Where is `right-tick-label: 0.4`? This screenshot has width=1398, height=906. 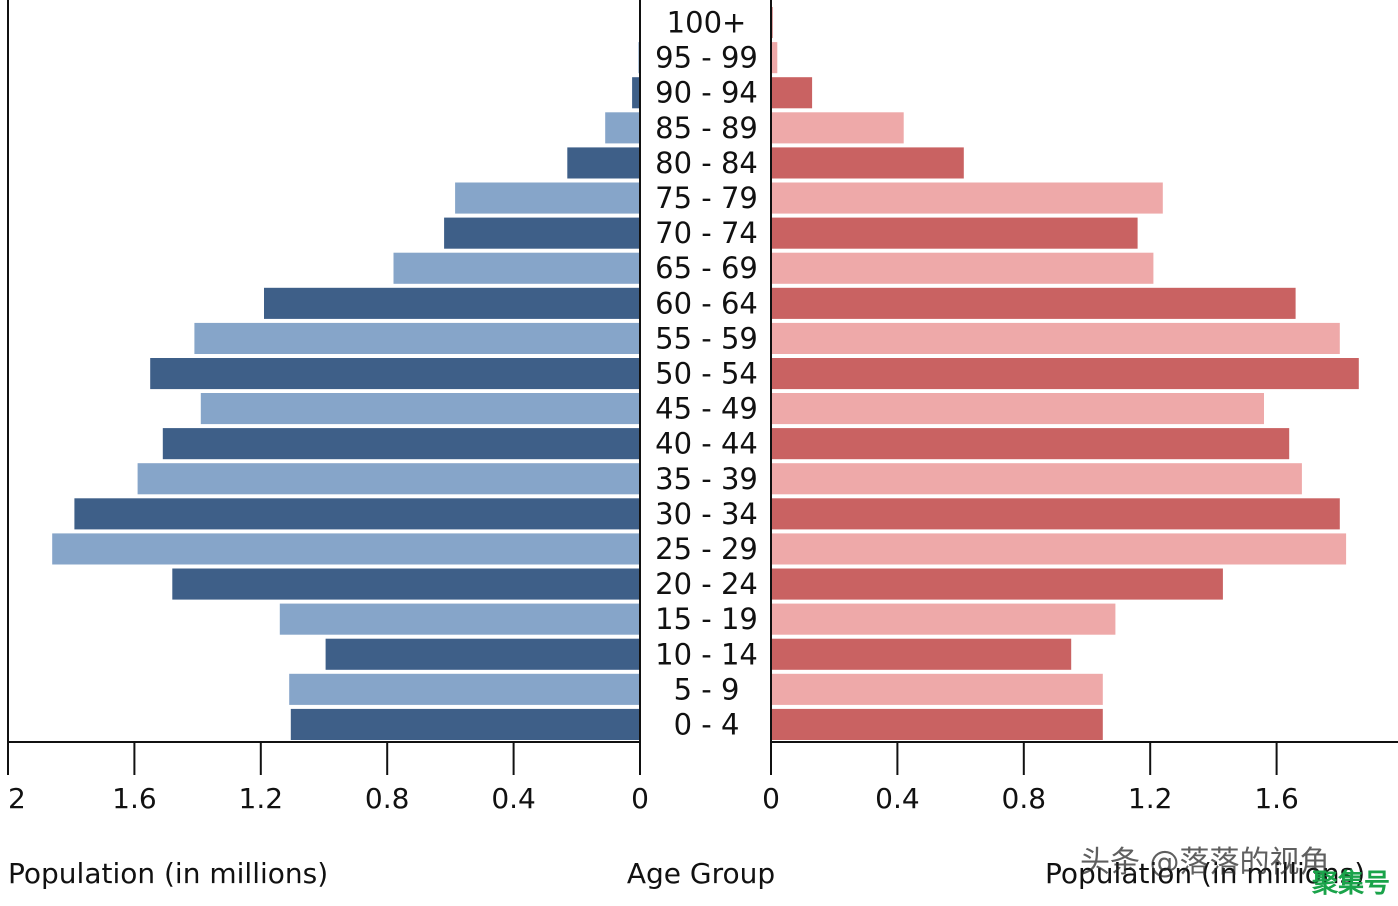
right-tick-label: 0.4 is located at coordinates (897, 798).